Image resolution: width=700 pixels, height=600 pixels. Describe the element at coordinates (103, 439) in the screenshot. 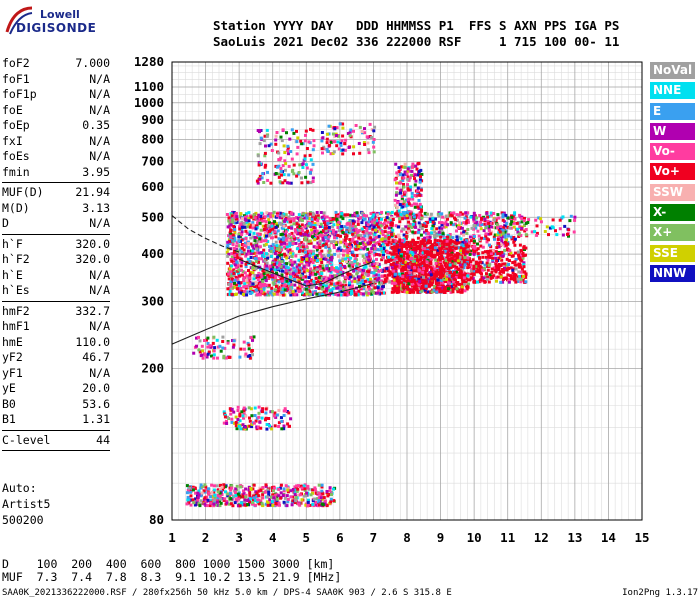

I see `param-value: 44` at that location.